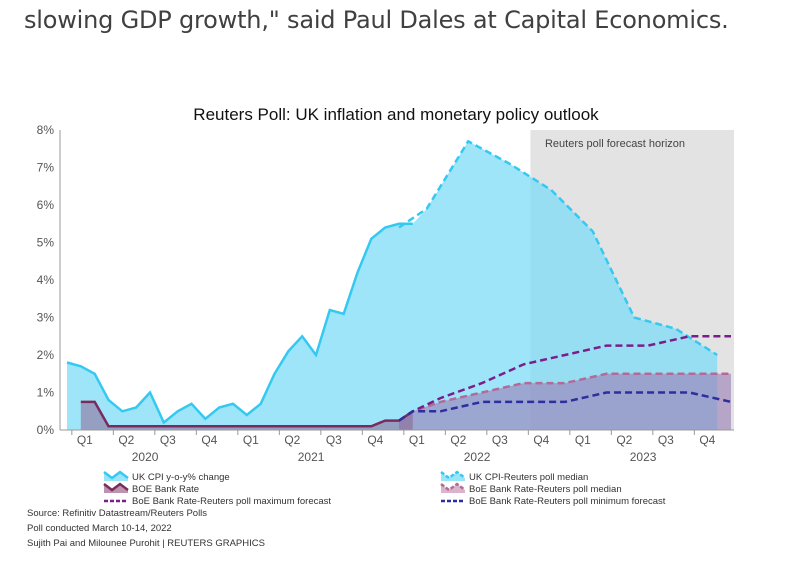 The height and width of the screenshot is (570, 787). What do you see at coordinates (46, 355) in the screenshot?
I see `y-tick-label: 2%` at bounding box center [46, 355].